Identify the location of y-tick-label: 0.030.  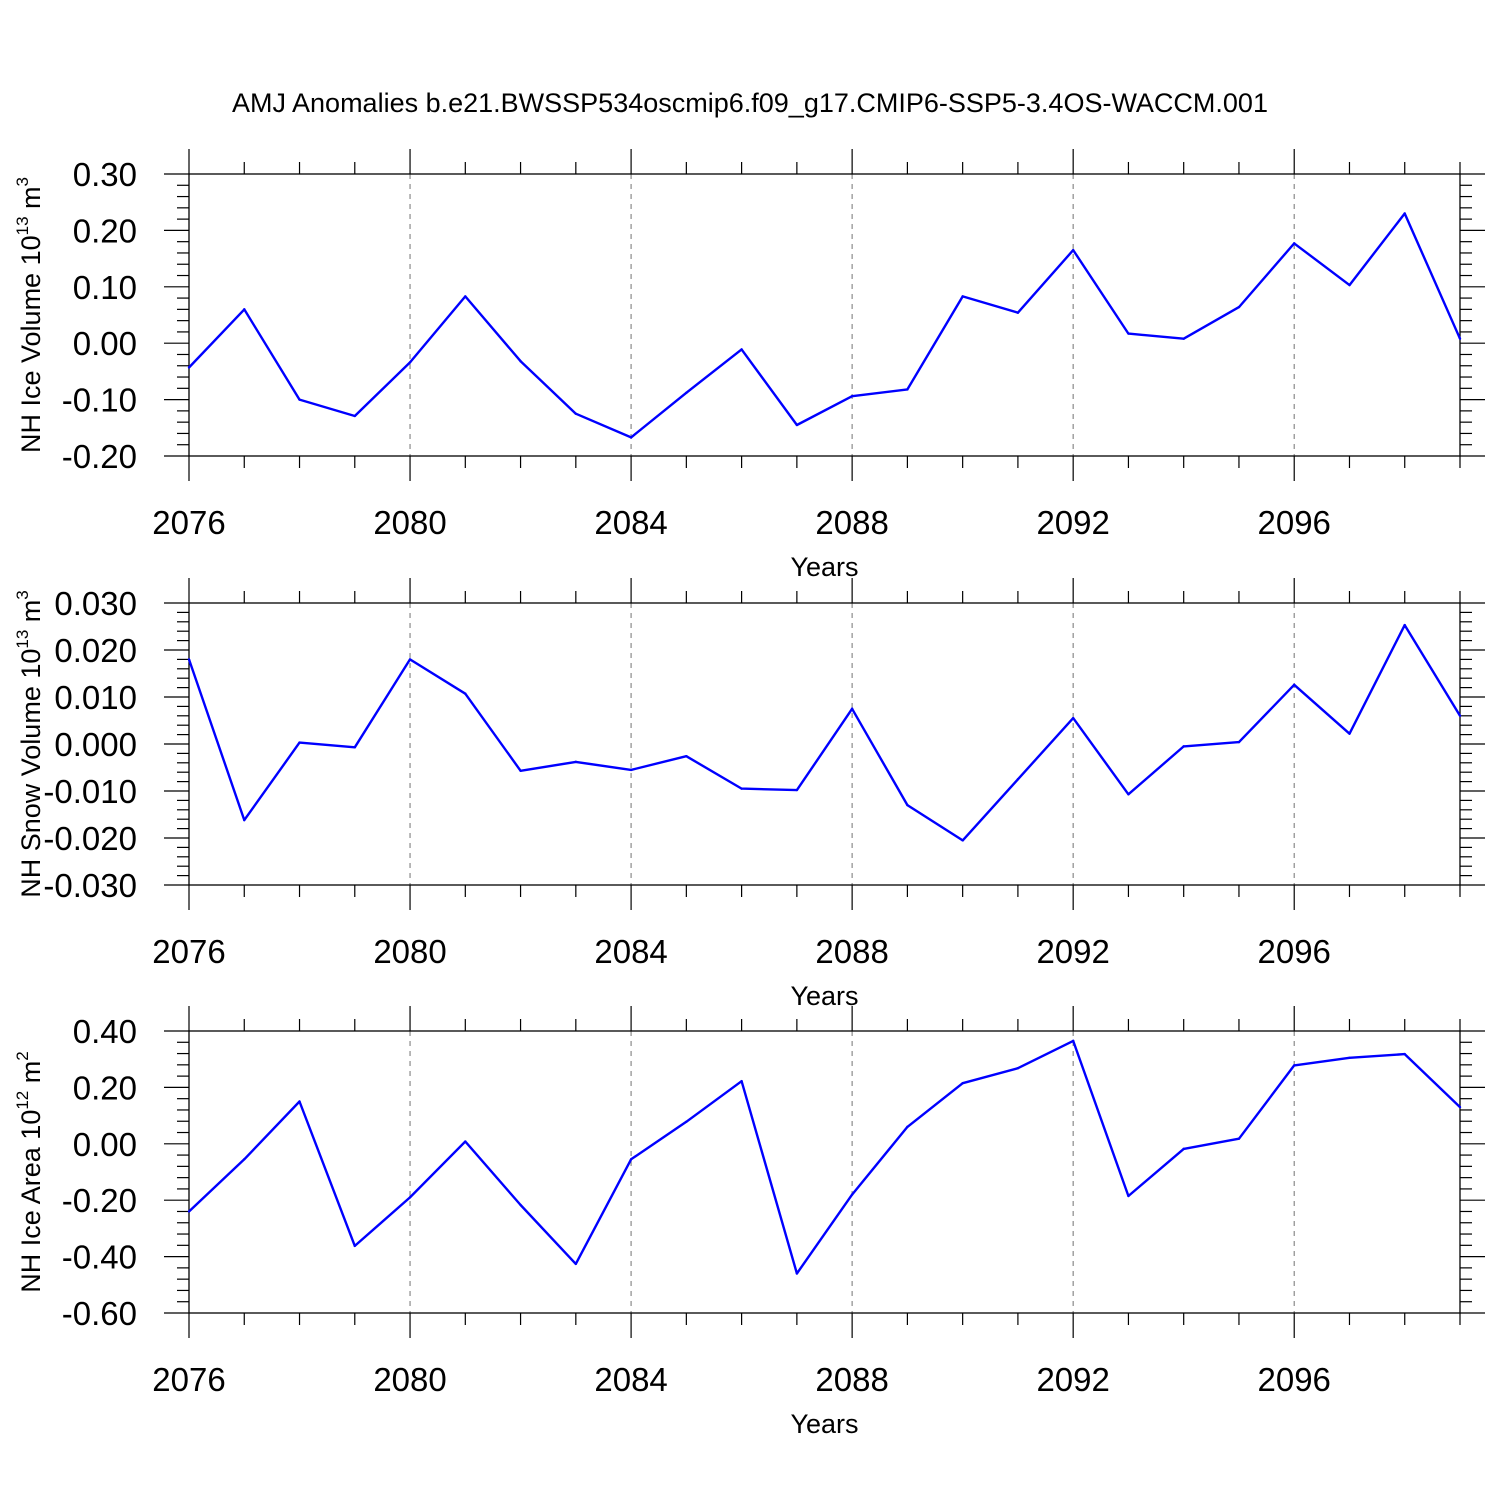
(95, 603).